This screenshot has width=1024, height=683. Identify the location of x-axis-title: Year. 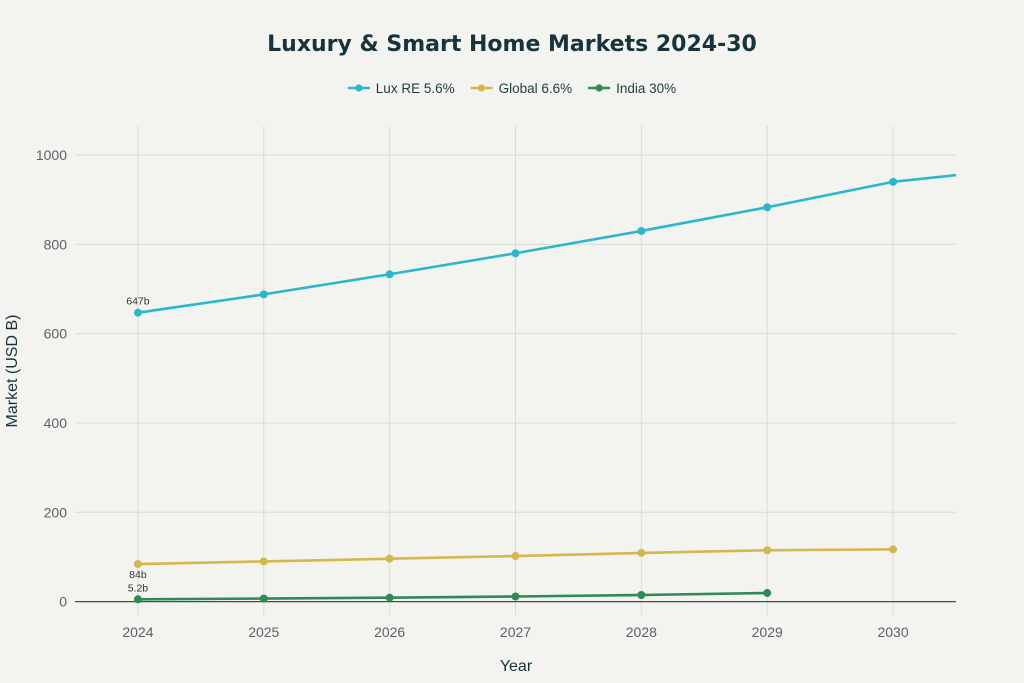
(516, 666).